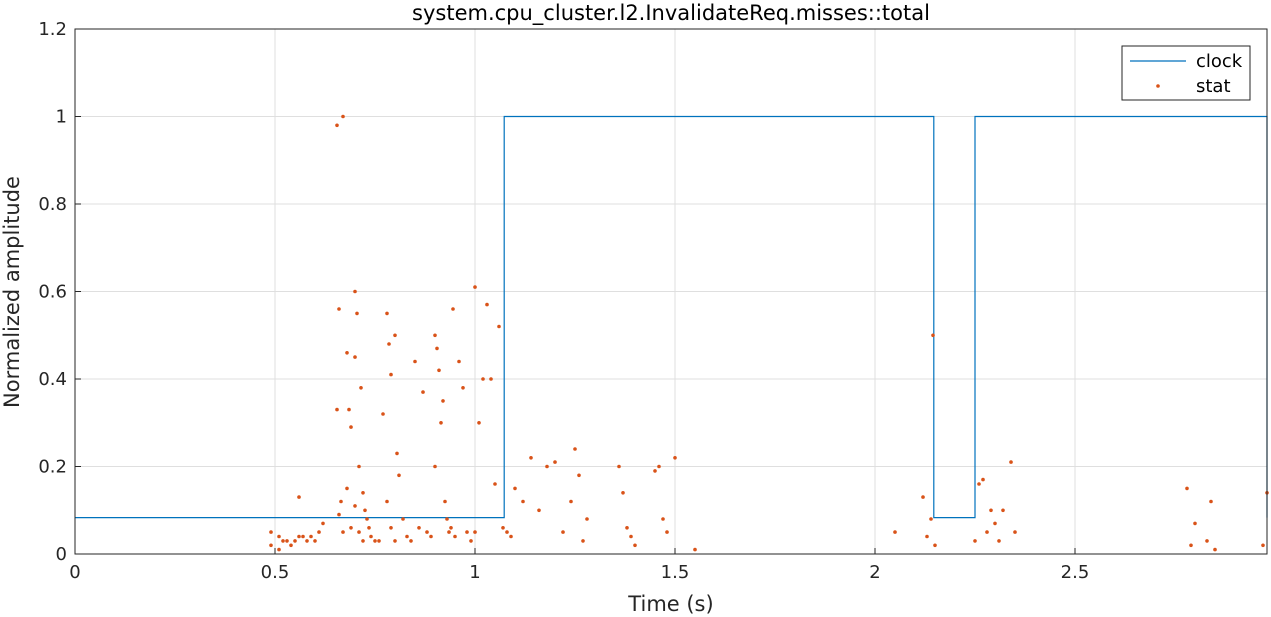 This screenshot has width=1271, height=617. I want to click on x-tick-label: 1.5, so click(675, 572).